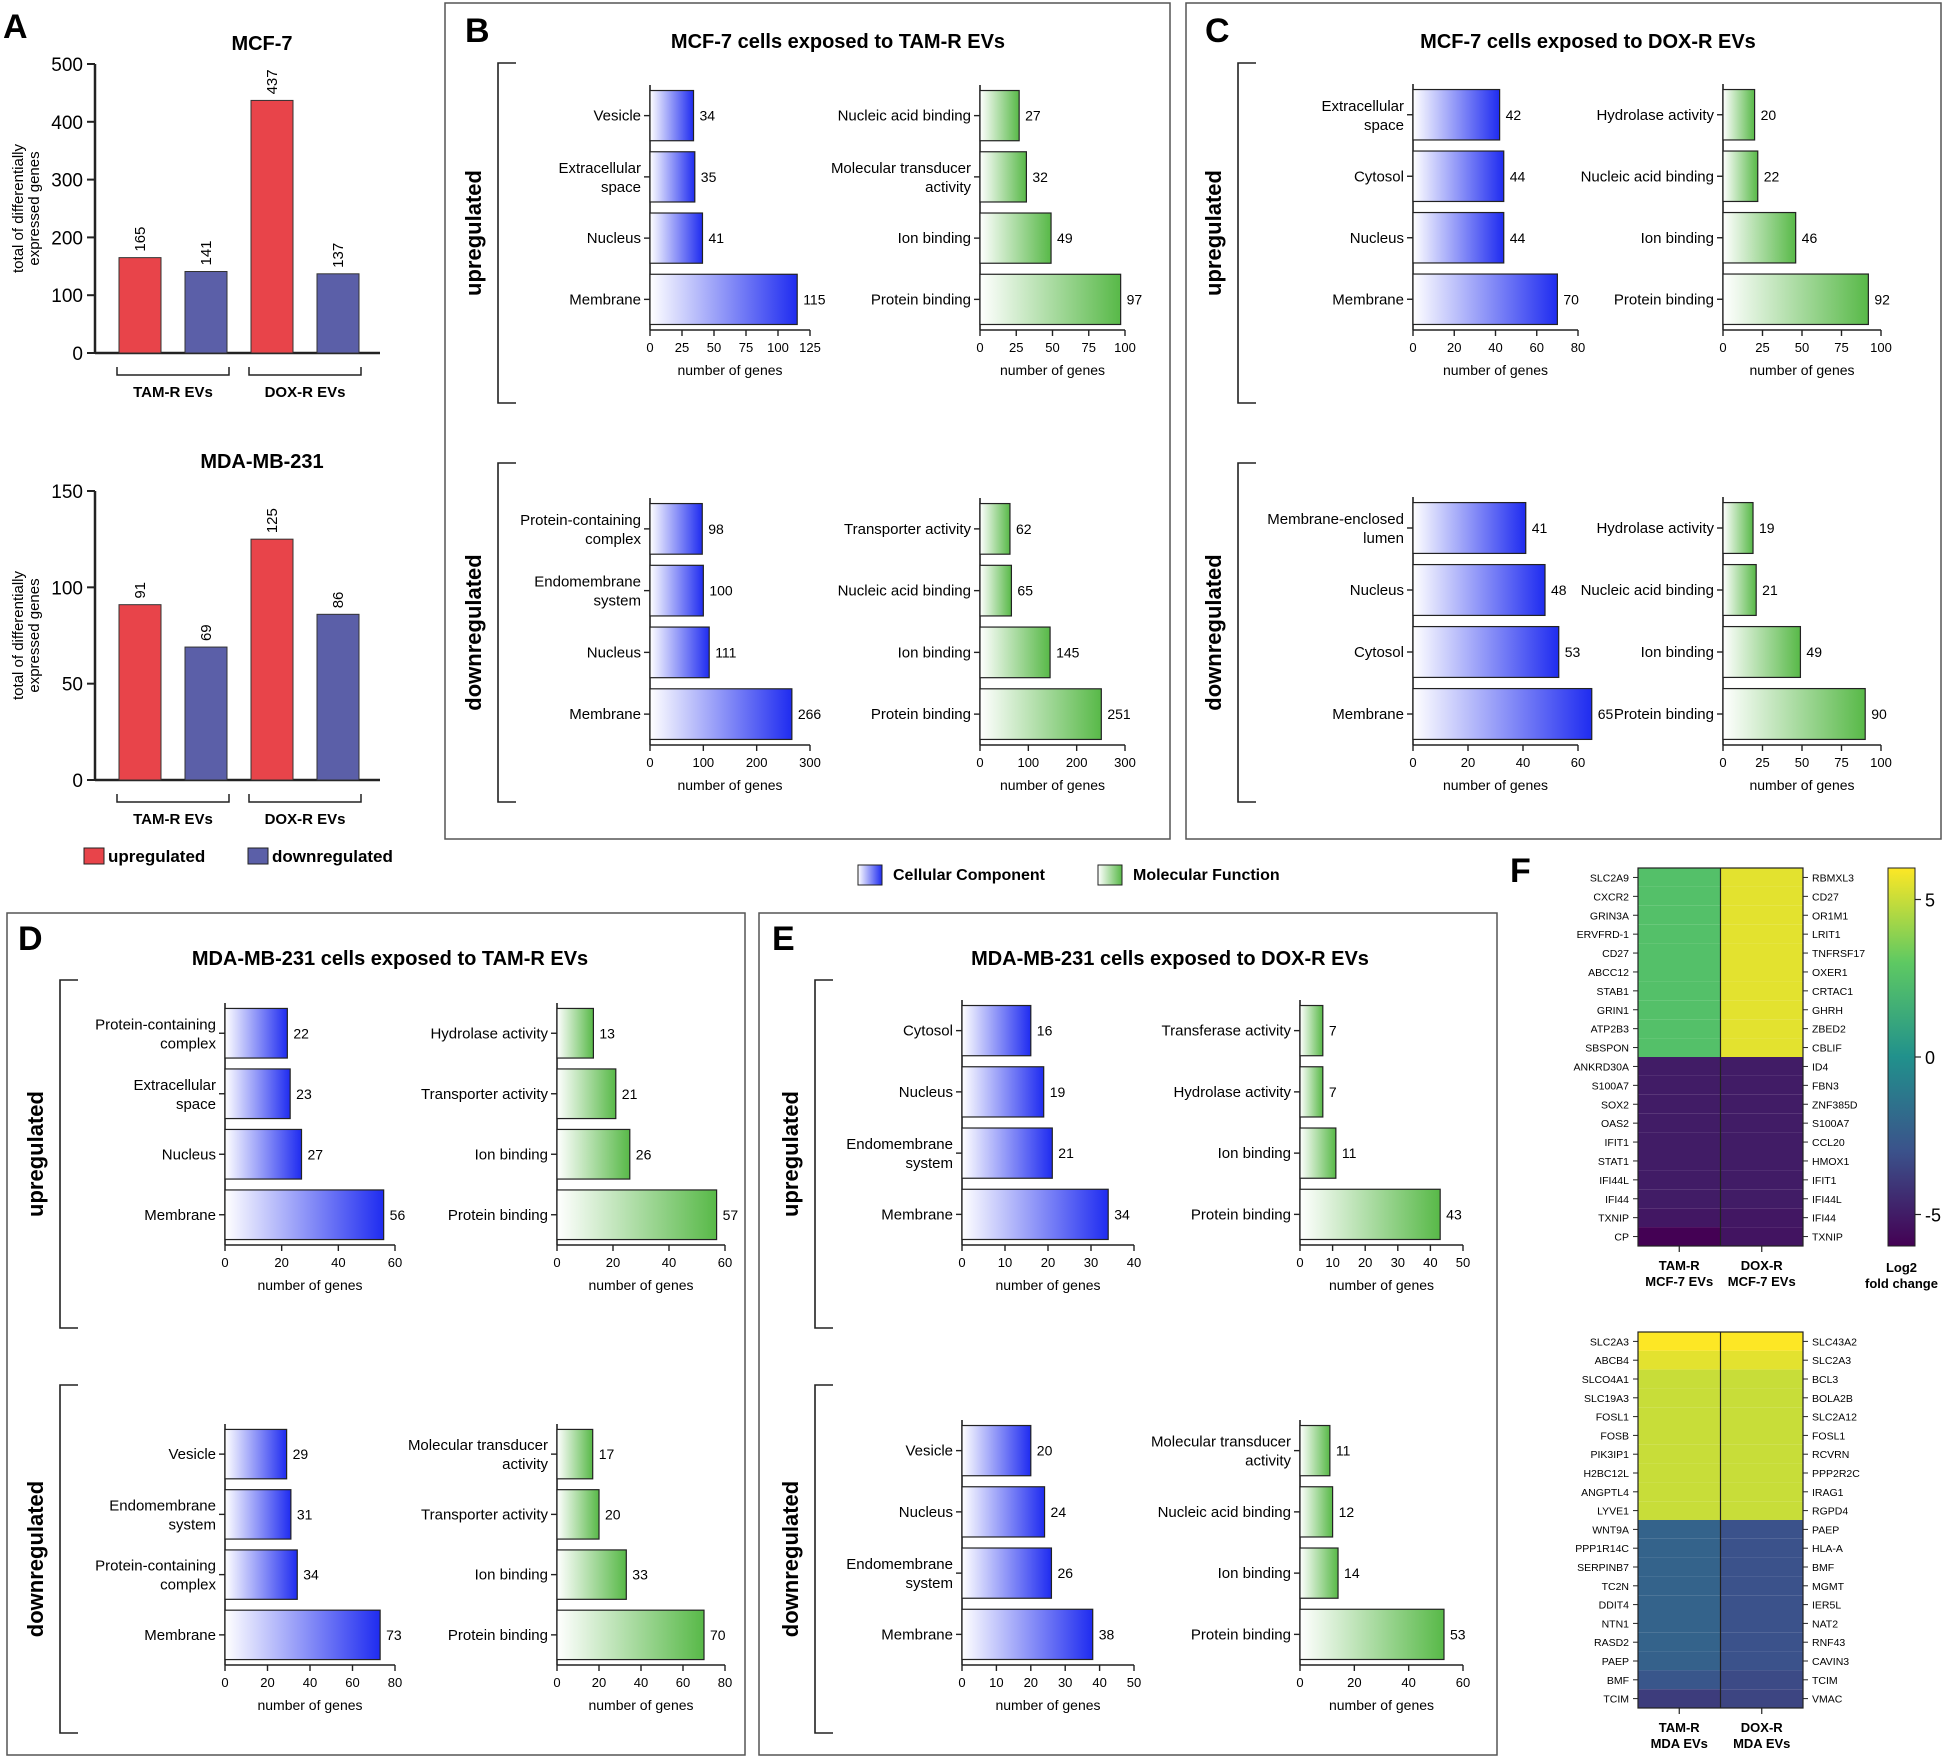 The image size is (1949, 1763). Describe the element at coordinates (1664, 714) in the screenshot. I see `category-label: Protein binding` at that location.